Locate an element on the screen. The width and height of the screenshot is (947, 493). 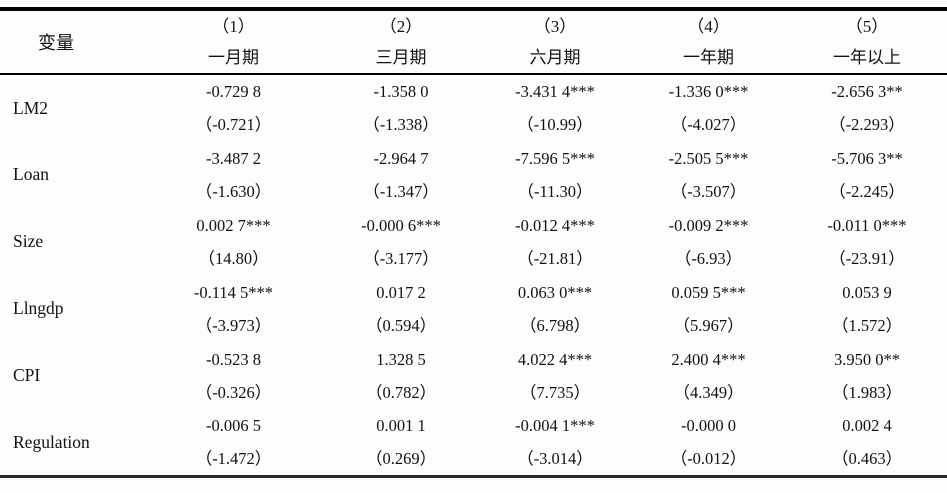
coefficient-value: -0.114 5*** is located at coordinates (233, 292).